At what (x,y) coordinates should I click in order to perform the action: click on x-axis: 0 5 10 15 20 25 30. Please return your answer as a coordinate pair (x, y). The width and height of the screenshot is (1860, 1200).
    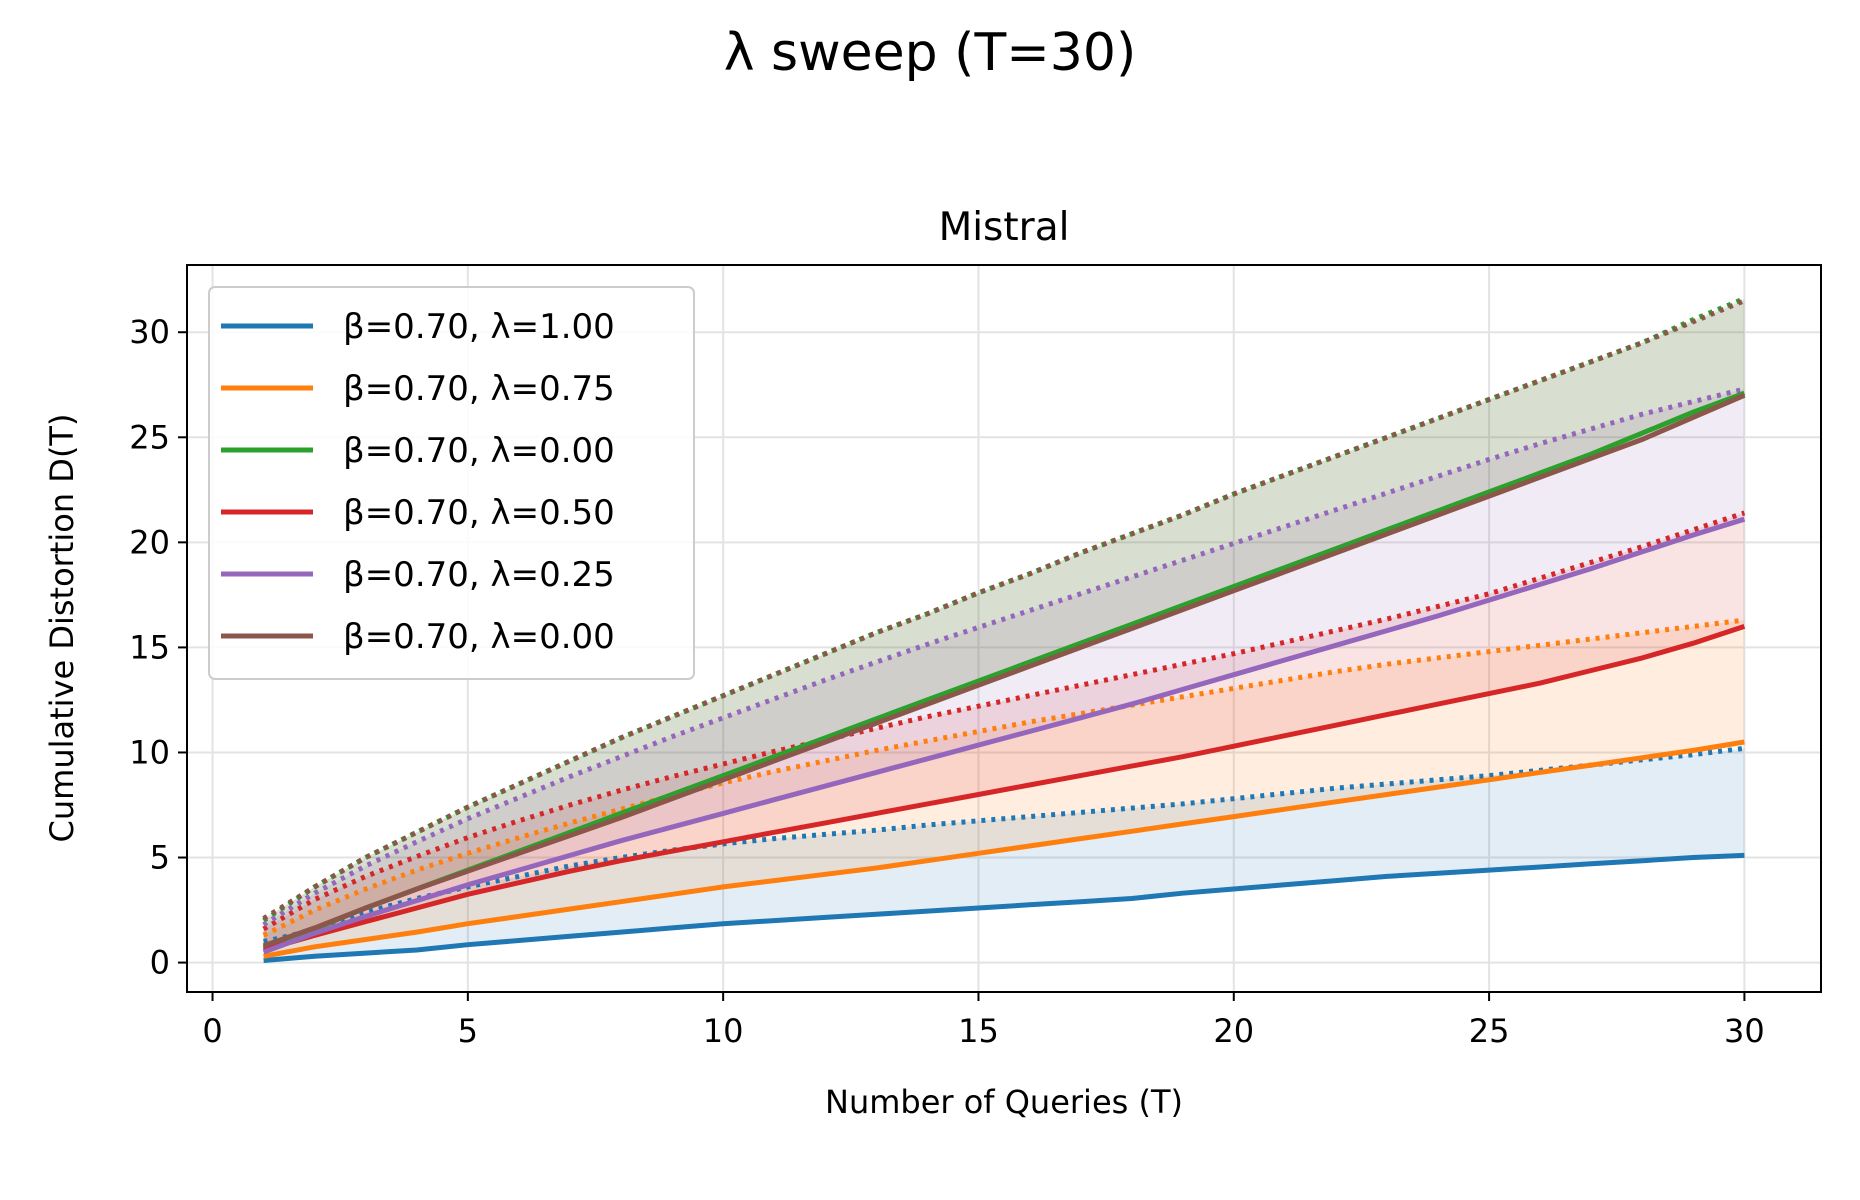
    Looking at the image, I should click on (983, 1021).